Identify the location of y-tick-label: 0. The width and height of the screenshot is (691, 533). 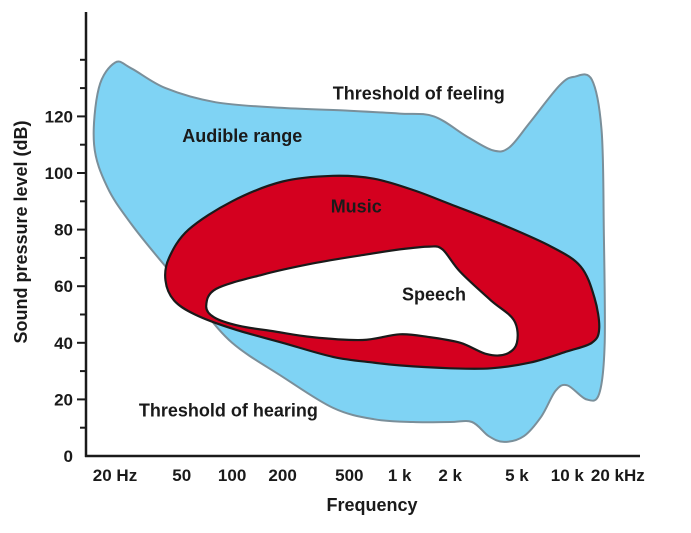
(68, 456).